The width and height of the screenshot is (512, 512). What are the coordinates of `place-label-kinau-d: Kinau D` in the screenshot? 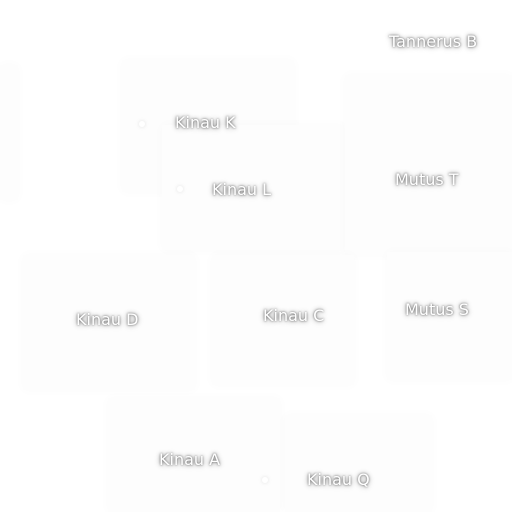 It's located at (107, 319).